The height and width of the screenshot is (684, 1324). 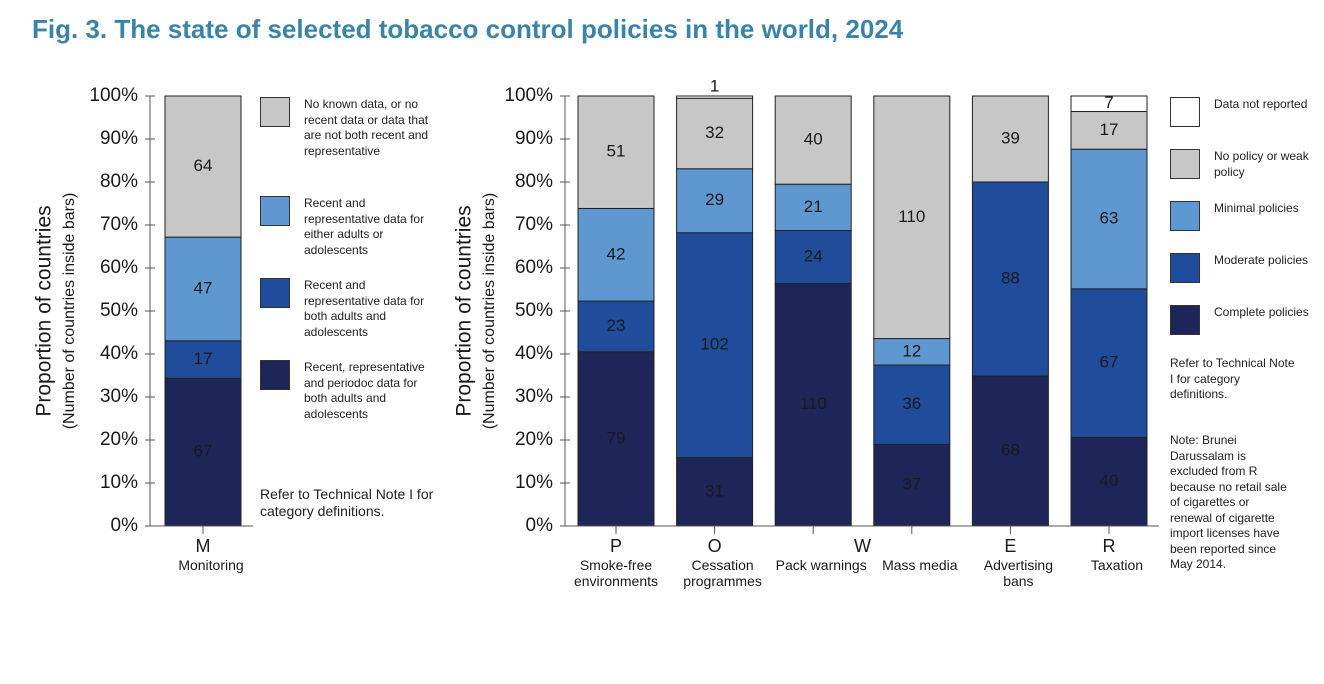 I want to click on bar-value-label: 37, so click(x=911, y=484).